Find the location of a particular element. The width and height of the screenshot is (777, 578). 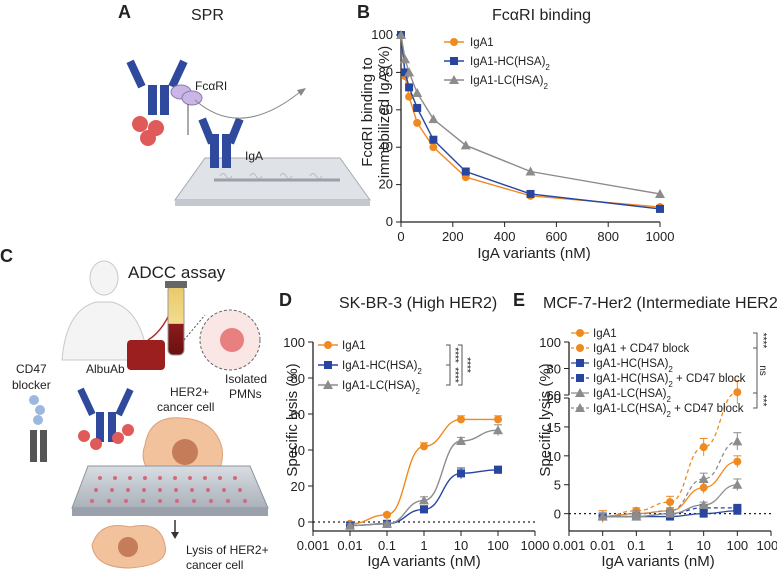

panel-e-xlabel: IgA variants (nM) is located at coordinates (657, 561).